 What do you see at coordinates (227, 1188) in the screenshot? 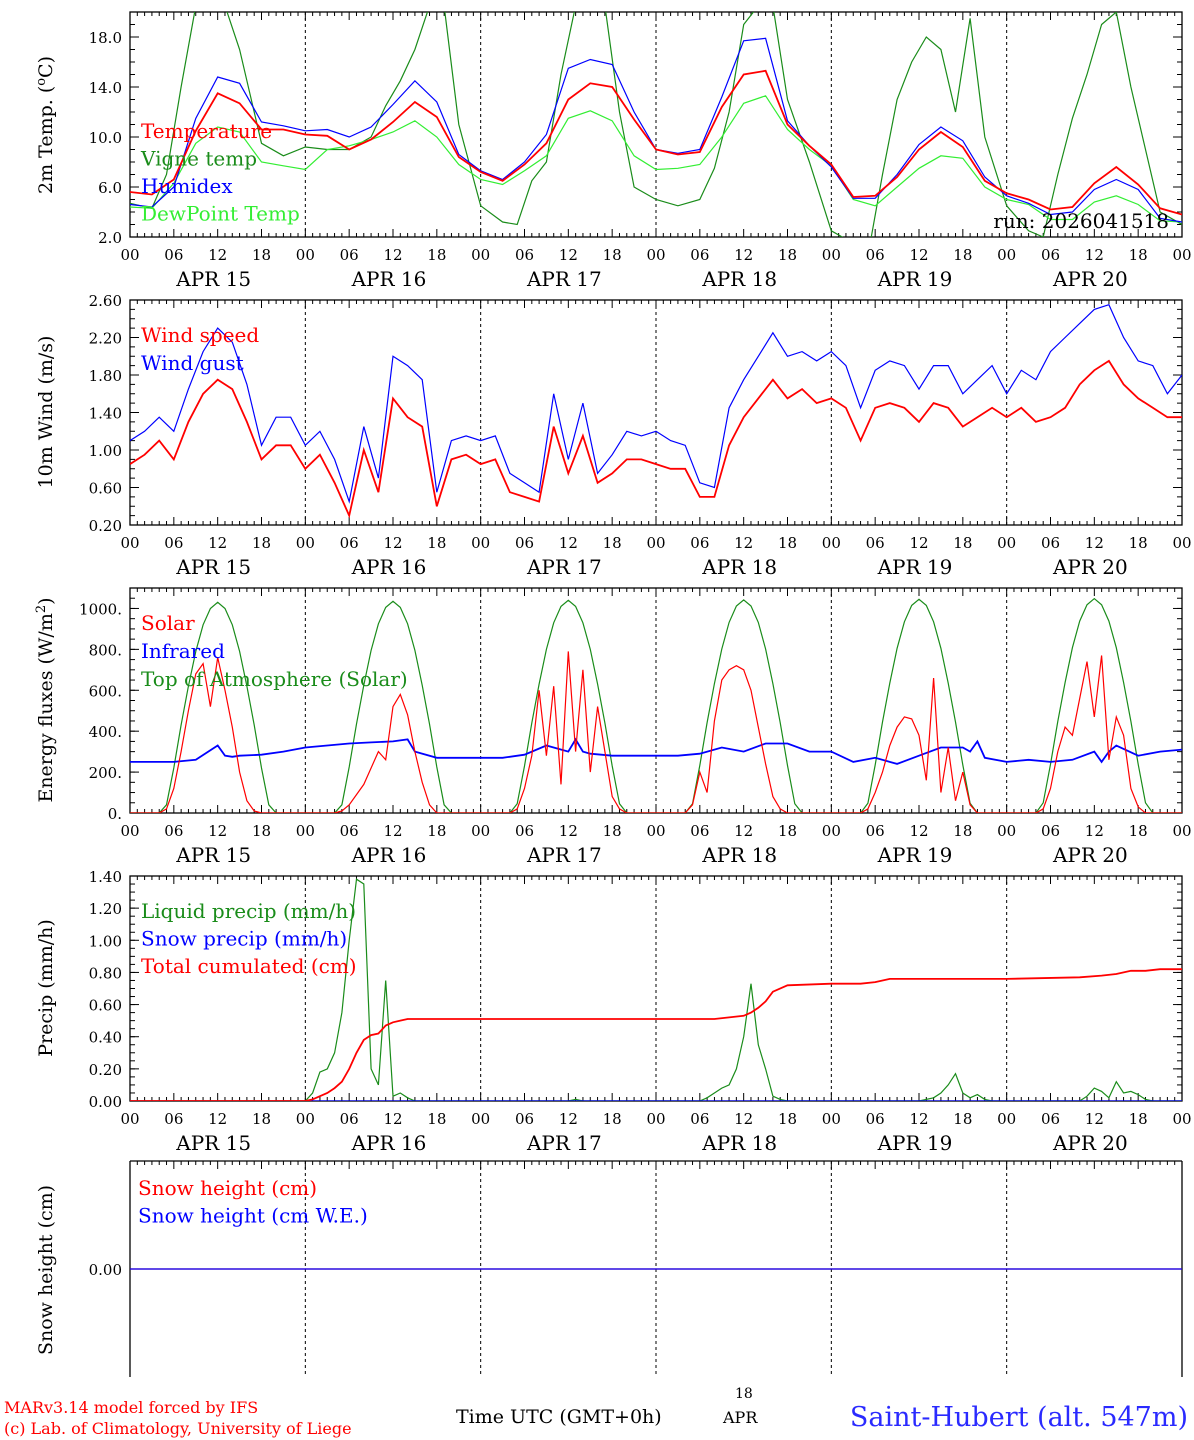
I see `legend-entry: Snow height (cm)` at bounding box center [227, 1188].